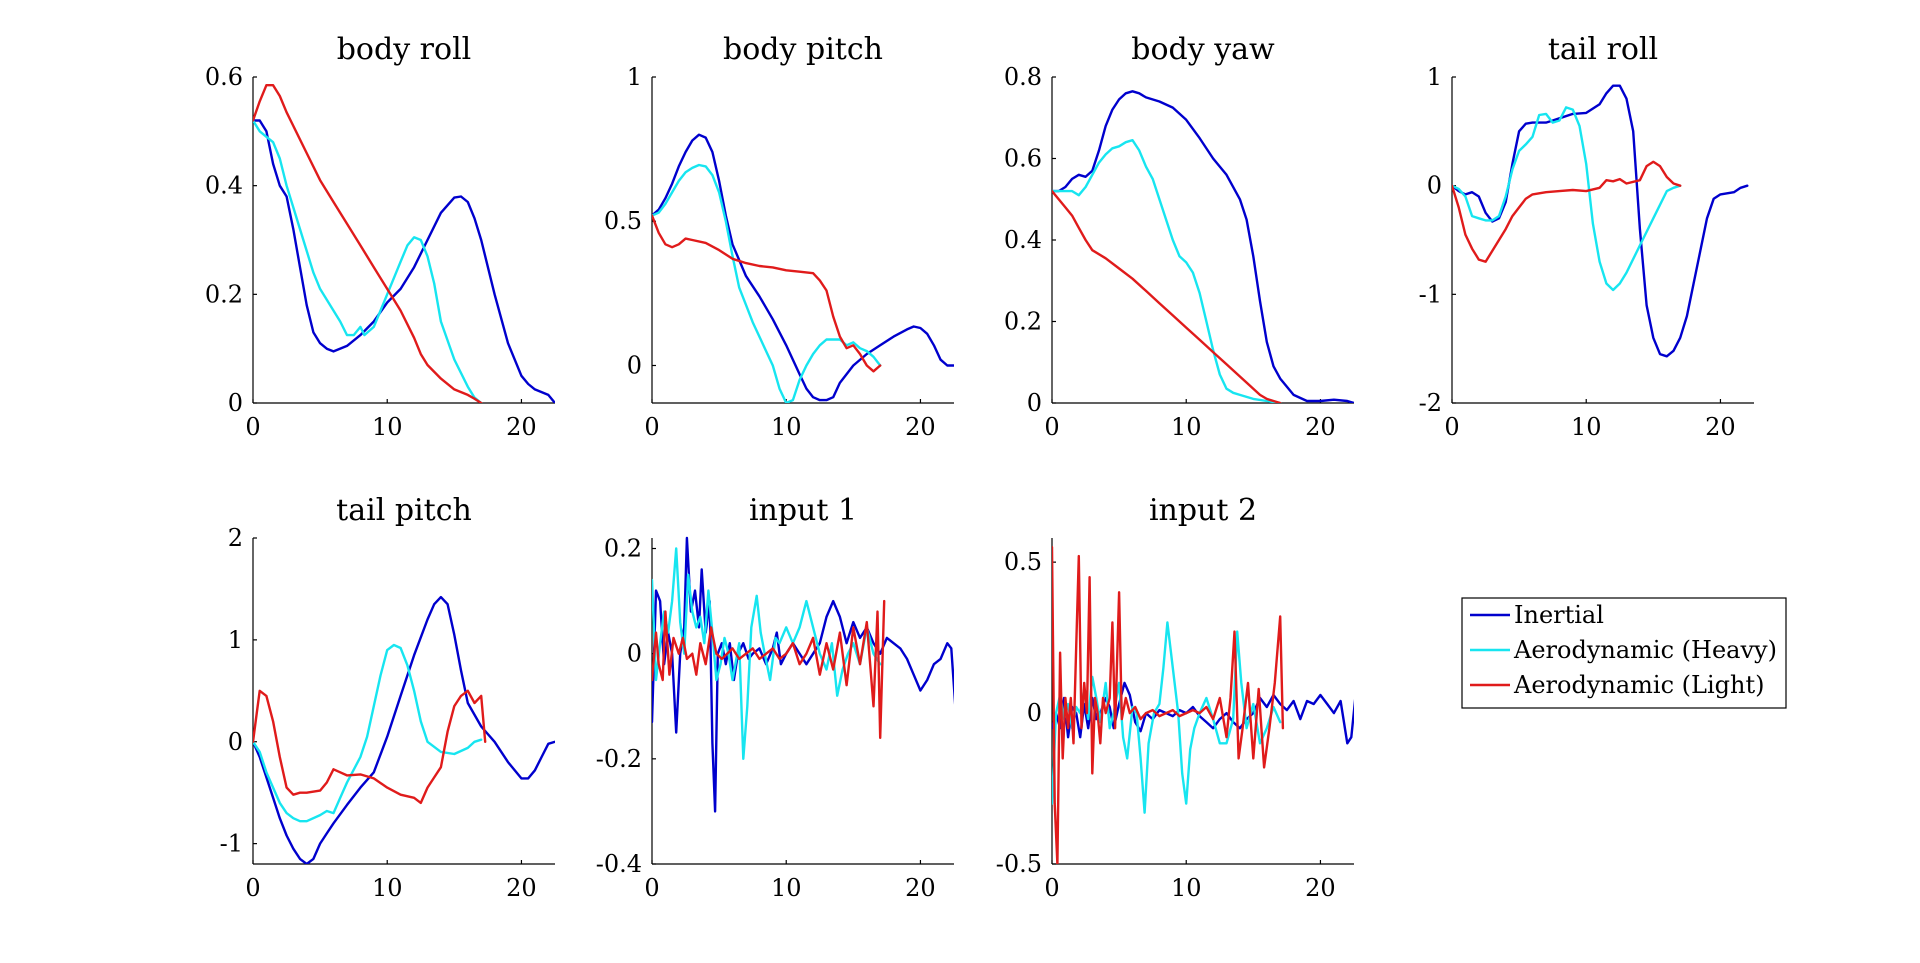 Image resolution: width=1920 pixels, height=963 pixels. Describe the element at coordinates (404, 510) in the screenshot. I see `subplot-title: tail pitch` at that location.